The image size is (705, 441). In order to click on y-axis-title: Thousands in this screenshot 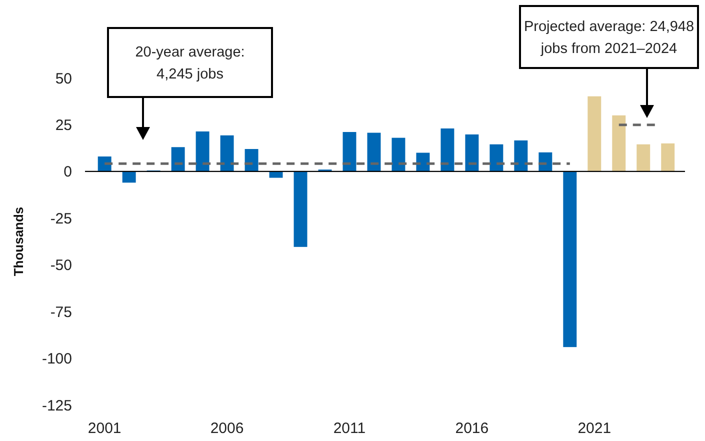, I will do `click(18, 241)`.